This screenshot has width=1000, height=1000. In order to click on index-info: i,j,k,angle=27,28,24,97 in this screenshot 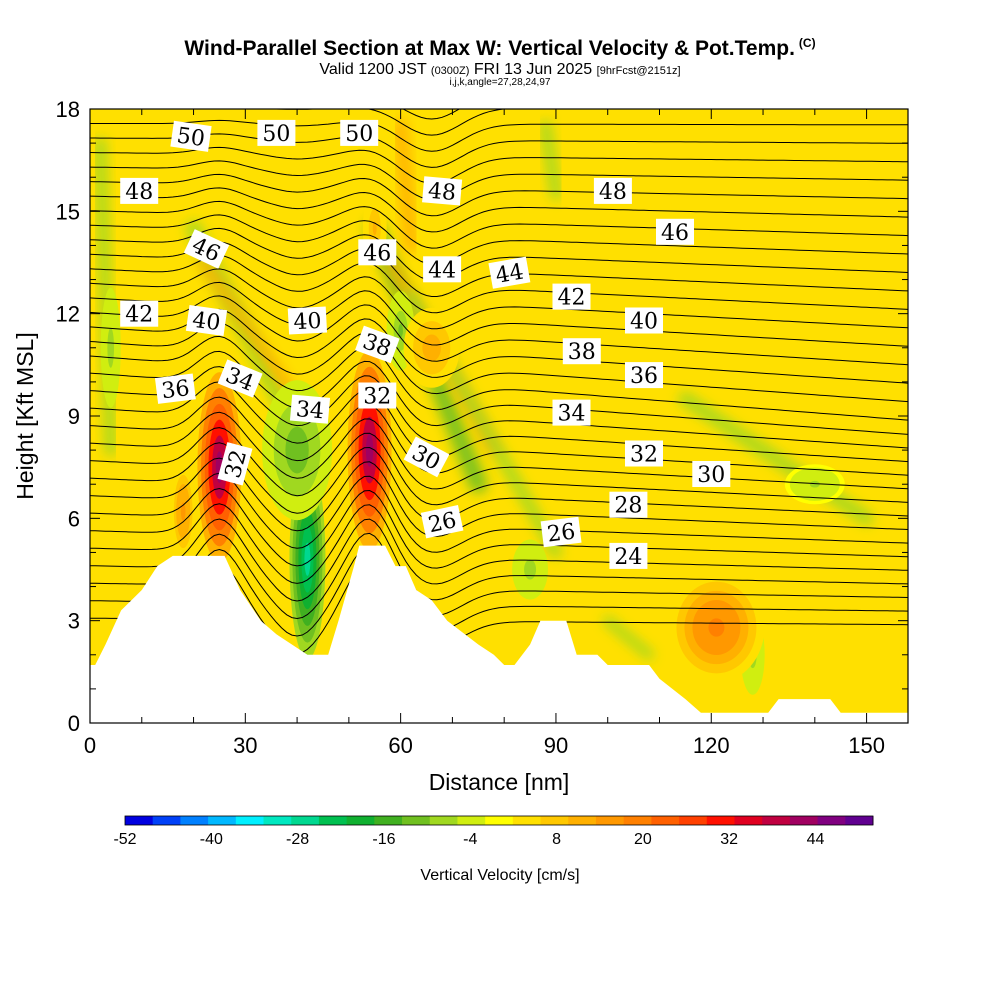, I will do `click(500, 82)`.